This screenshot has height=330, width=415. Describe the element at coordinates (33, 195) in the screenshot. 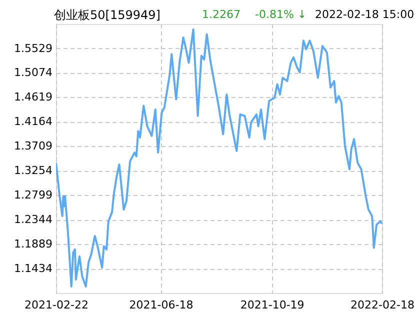

I see `y-tick-label: 1.2799` at that location.